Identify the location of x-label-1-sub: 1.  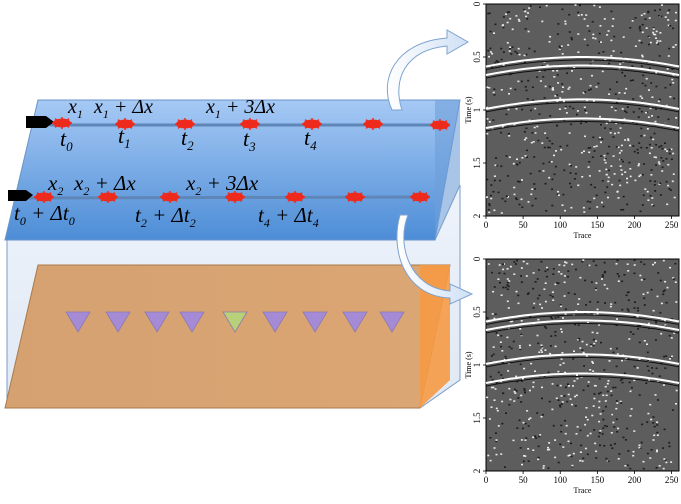
(106, 114).